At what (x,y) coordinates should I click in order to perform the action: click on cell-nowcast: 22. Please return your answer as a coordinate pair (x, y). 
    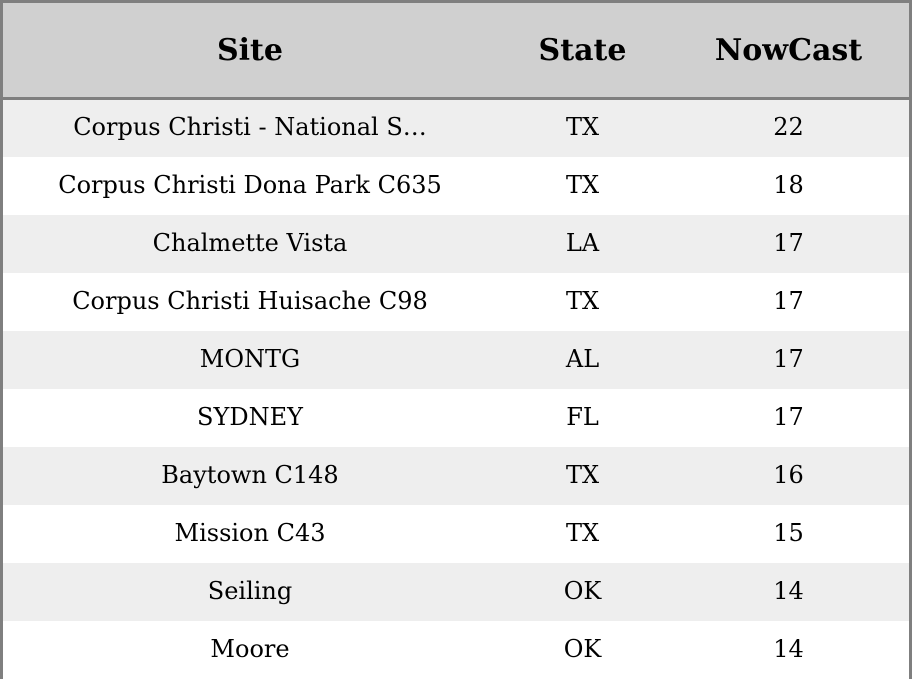
    Looking at the image, I should click on (788, 127).